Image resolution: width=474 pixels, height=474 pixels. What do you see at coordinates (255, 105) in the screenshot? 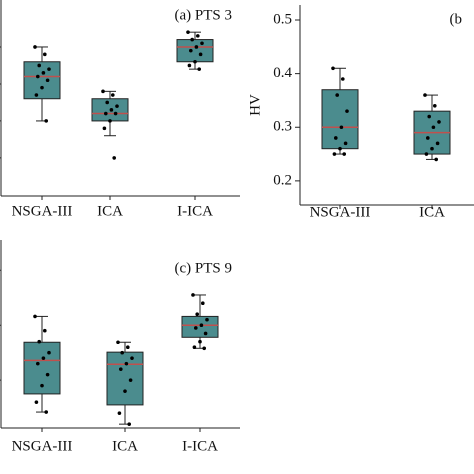
I see `y-axis-label: HV` at bounding box center [255, 105].